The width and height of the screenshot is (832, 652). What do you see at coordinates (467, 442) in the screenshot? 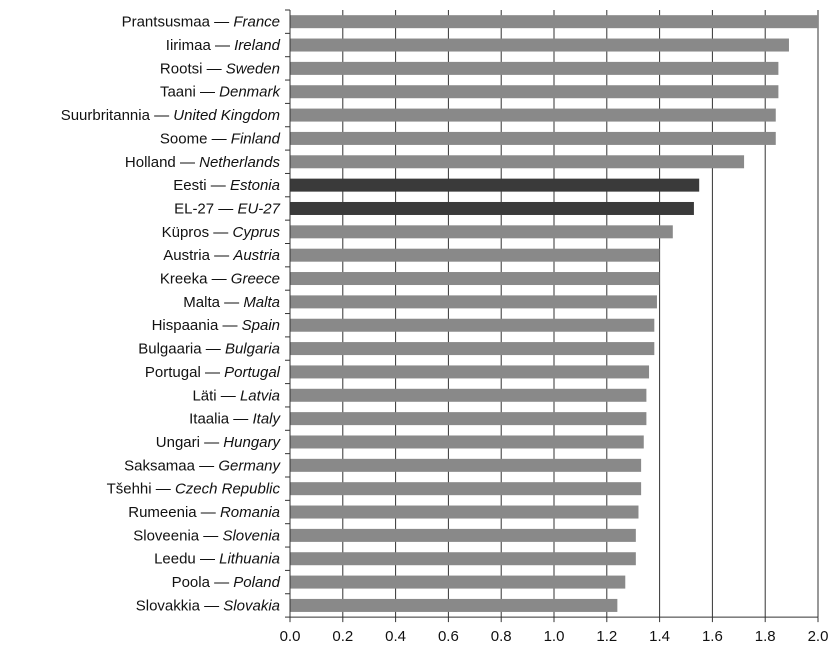
I see `bar-hungary` at bounding box center [467, 442].